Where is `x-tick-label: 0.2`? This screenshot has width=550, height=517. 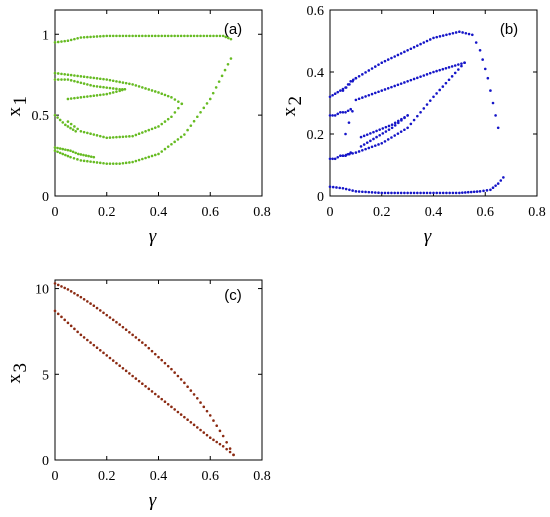
x-tick-label: 0.2 is located at coordinates (382, 212).